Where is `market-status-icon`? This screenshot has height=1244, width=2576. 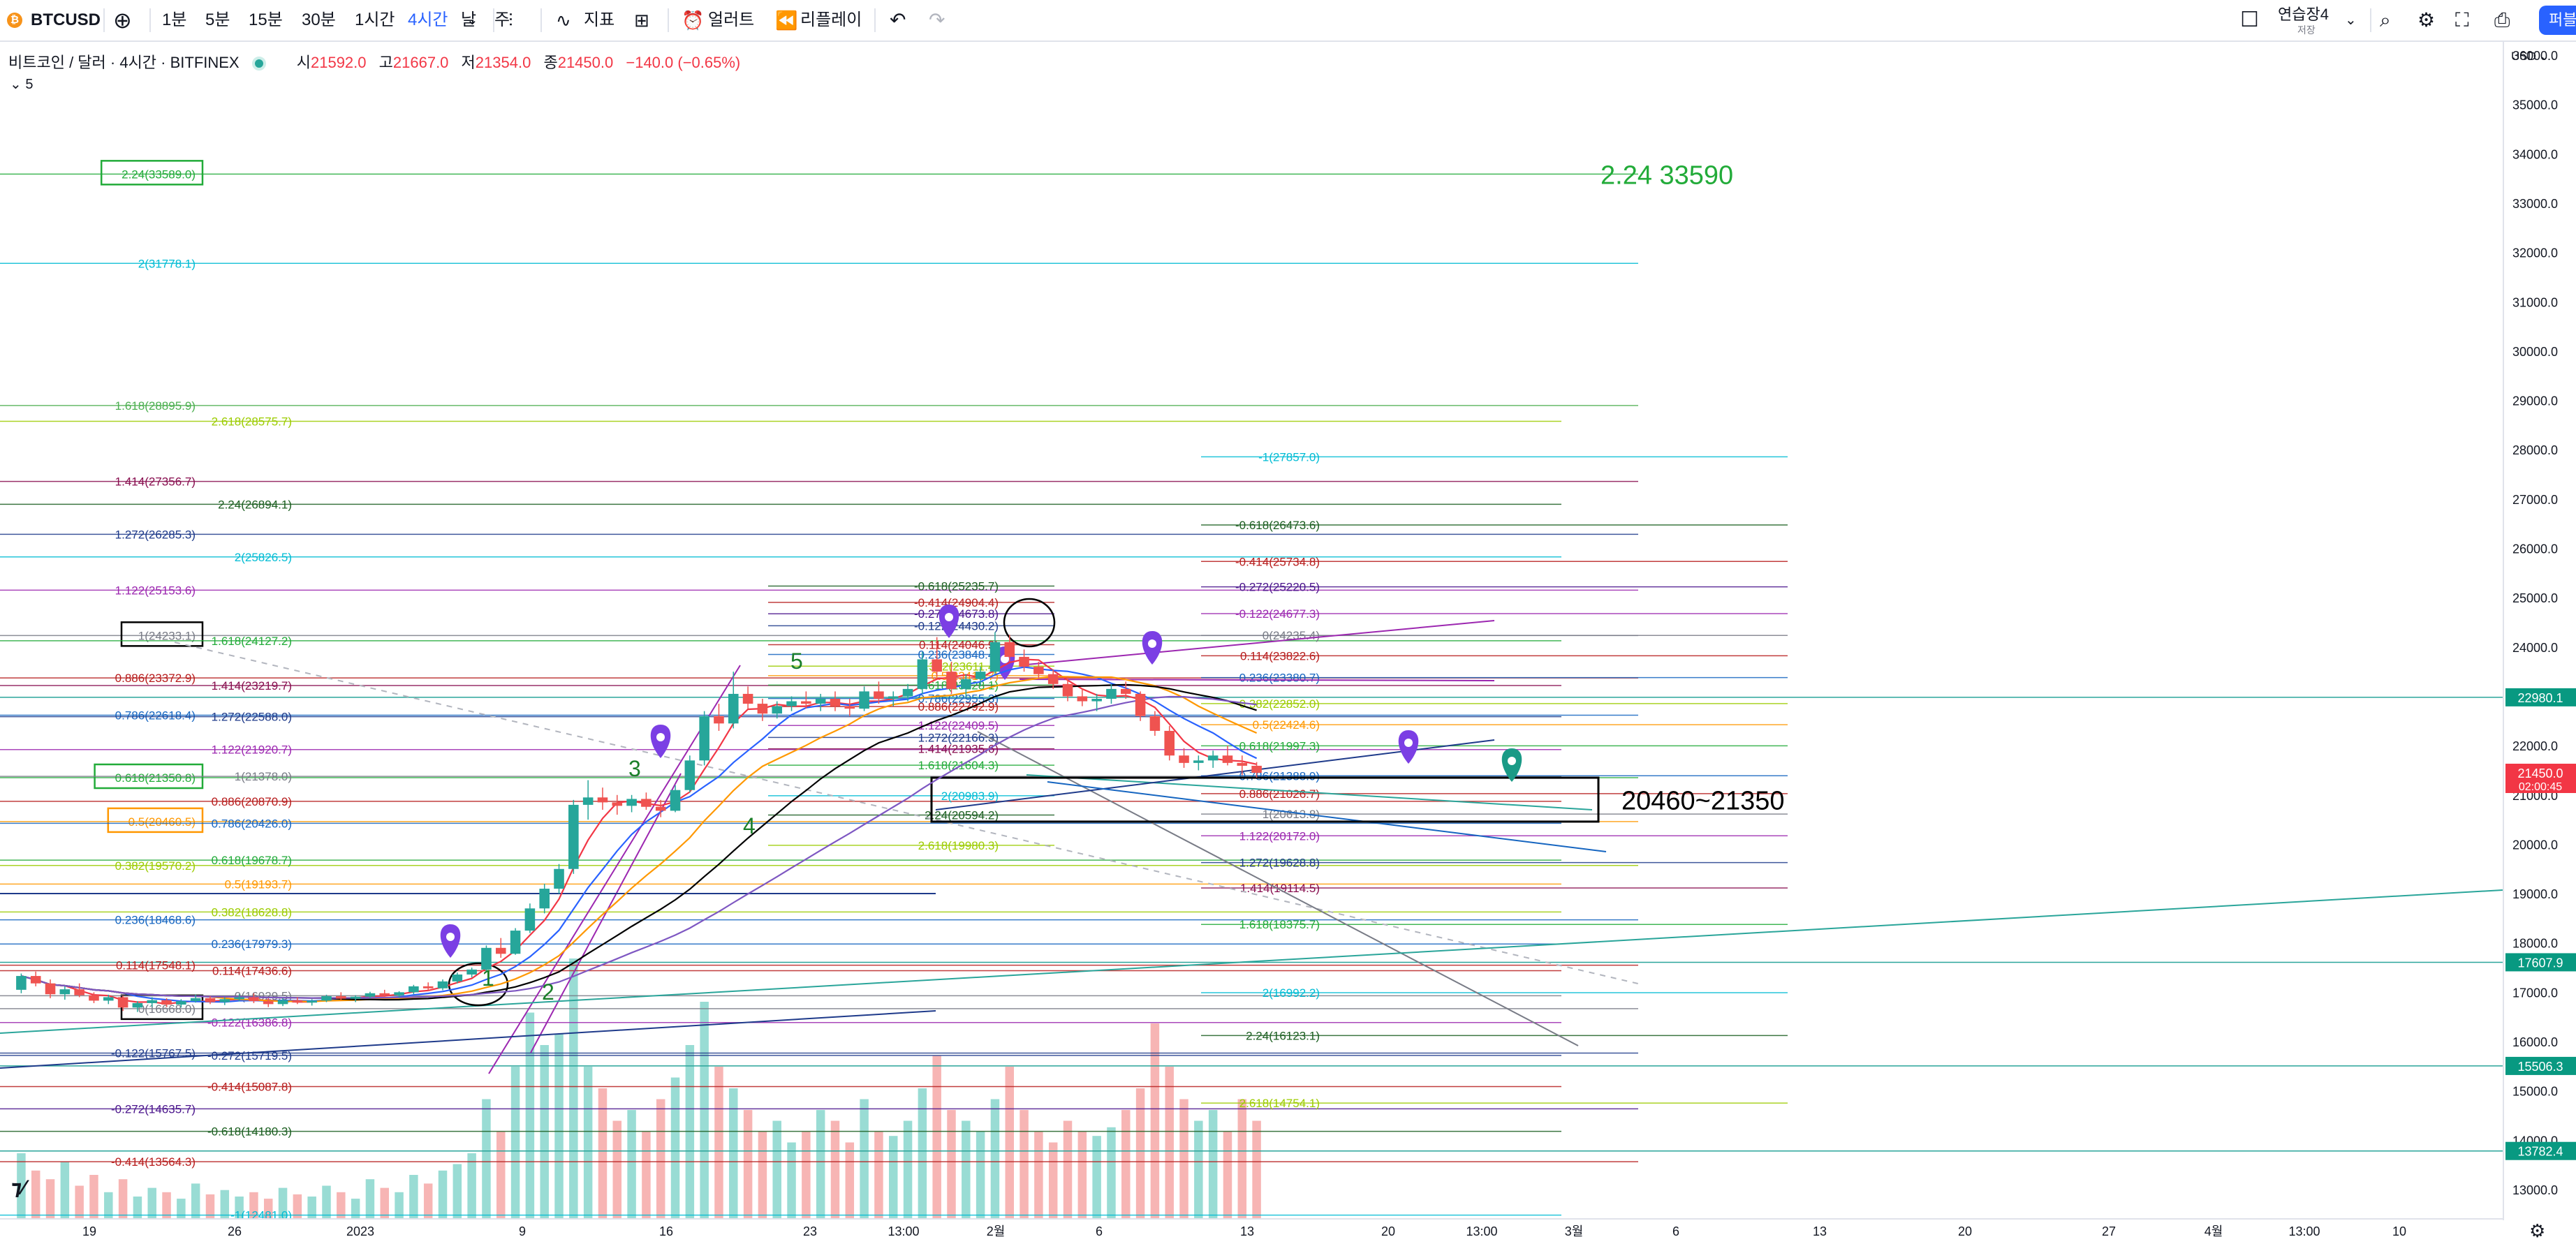
market-status-icon is located at coordinates (258, 64).